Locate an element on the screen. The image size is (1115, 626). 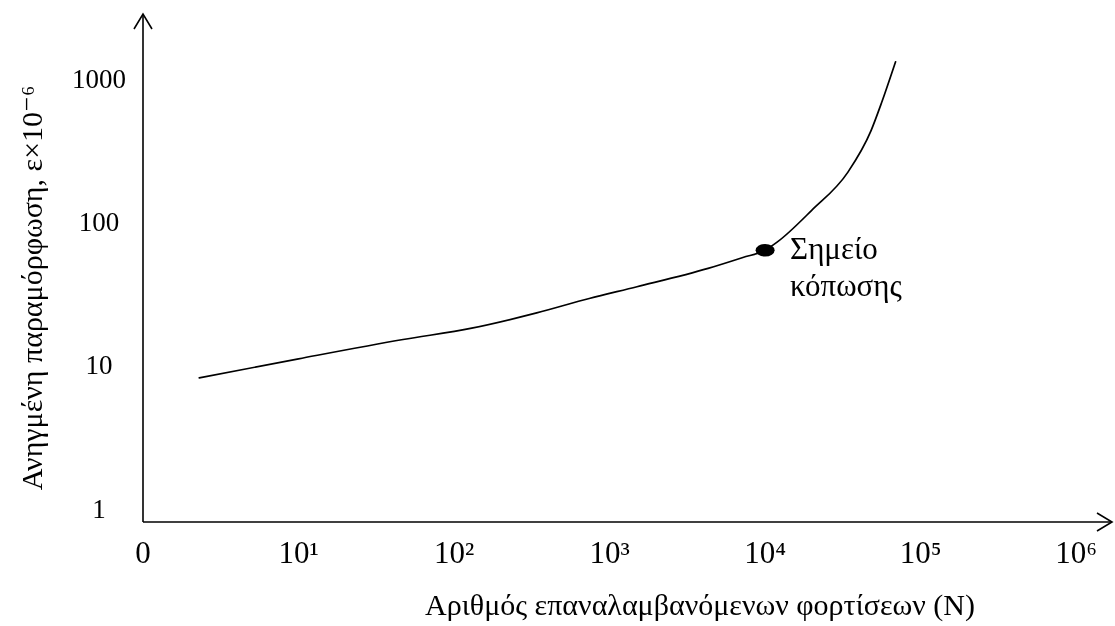
y-tick-label: 1000 is located at coordinates (99, 78).